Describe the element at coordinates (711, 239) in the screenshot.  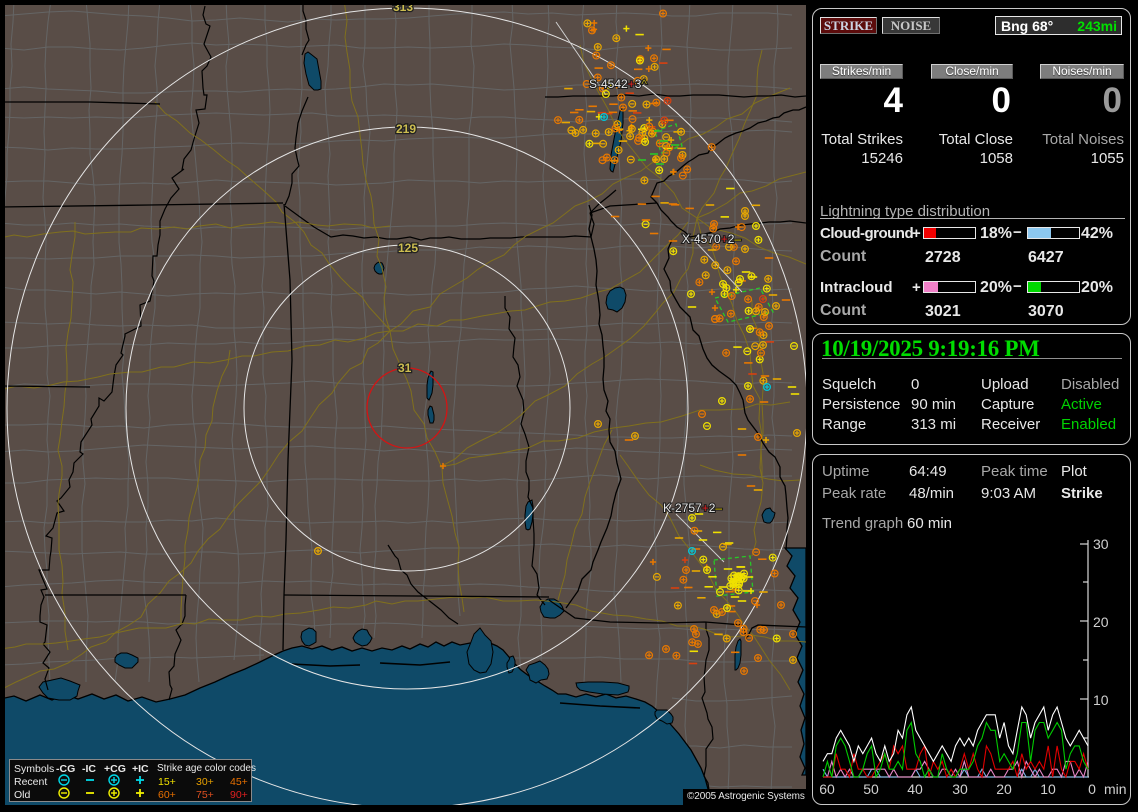
I see `svg-text: X-4570+2–` at that location.